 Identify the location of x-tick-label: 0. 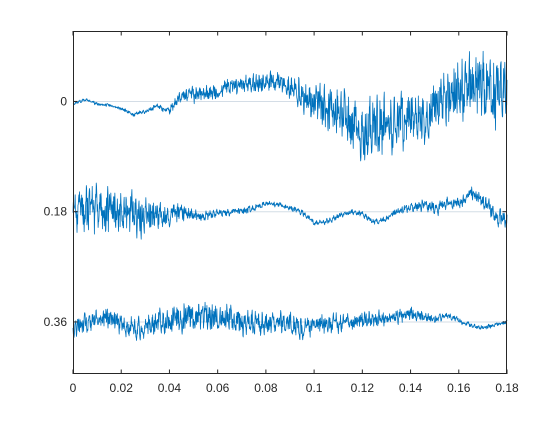
(73, 388).